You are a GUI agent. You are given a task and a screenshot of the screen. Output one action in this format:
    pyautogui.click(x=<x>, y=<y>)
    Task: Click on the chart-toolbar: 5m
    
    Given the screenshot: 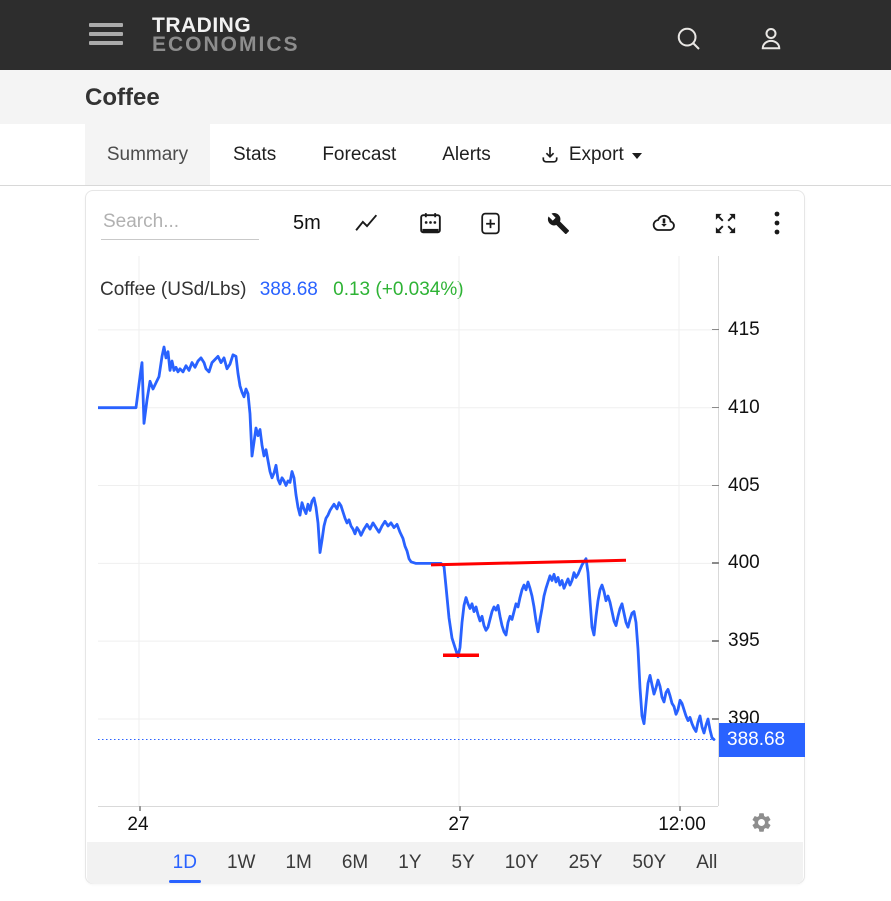 What is the action you would take?
    pyautogui.click(x=445, y=223)
    